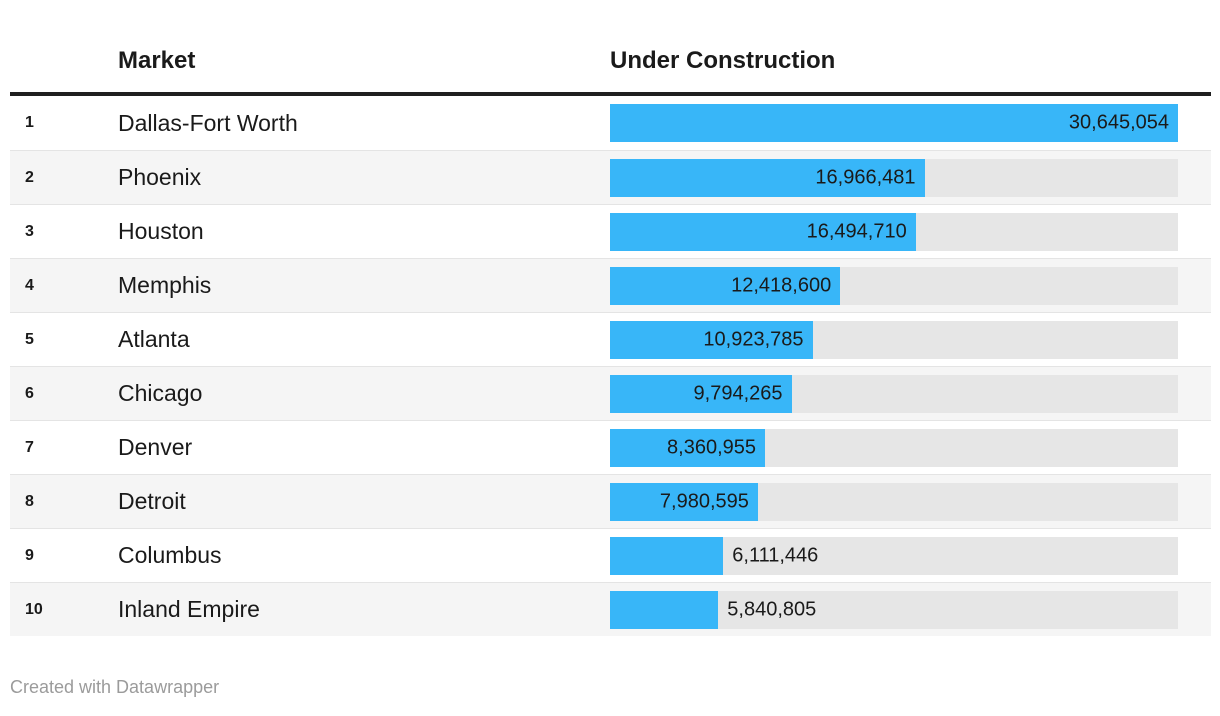 The height and width of the screenshot is (716, 1220). I want to click on bar-cell: 16,966,481, so click(910, 177).